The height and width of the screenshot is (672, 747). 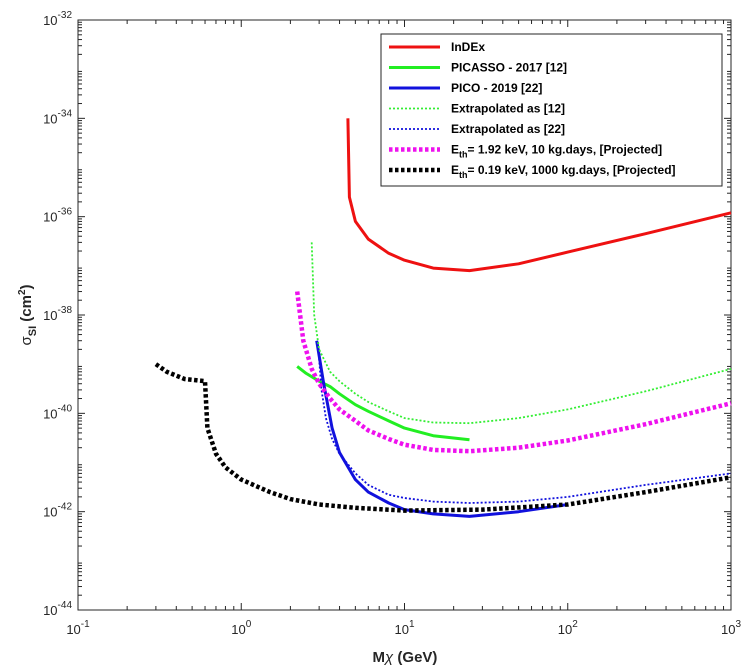 What do you see at coordinates (731, 628) in the screenshot?
I see `x-tick-label: 10³` at bounding box center [731, 628].